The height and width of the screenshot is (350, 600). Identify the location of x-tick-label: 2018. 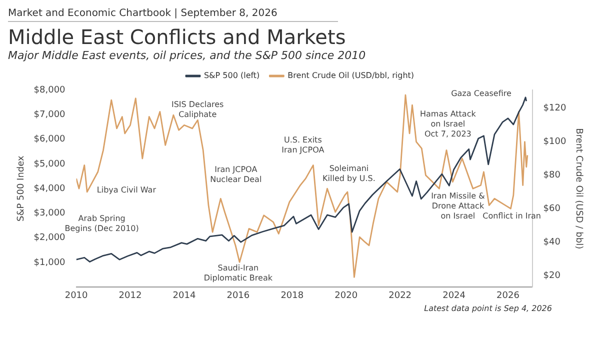
(292, 295).